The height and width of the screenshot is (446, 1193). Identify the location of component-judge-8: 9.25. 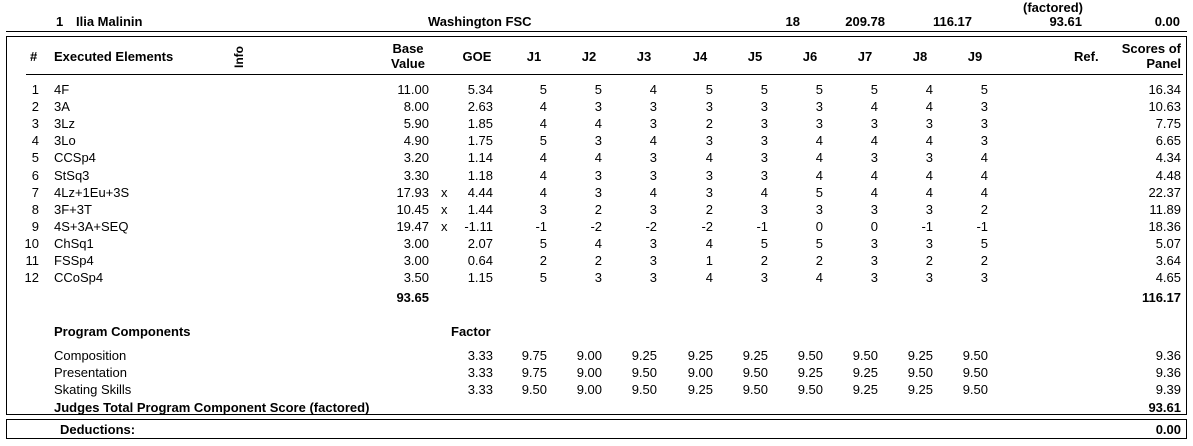
(920, 355).